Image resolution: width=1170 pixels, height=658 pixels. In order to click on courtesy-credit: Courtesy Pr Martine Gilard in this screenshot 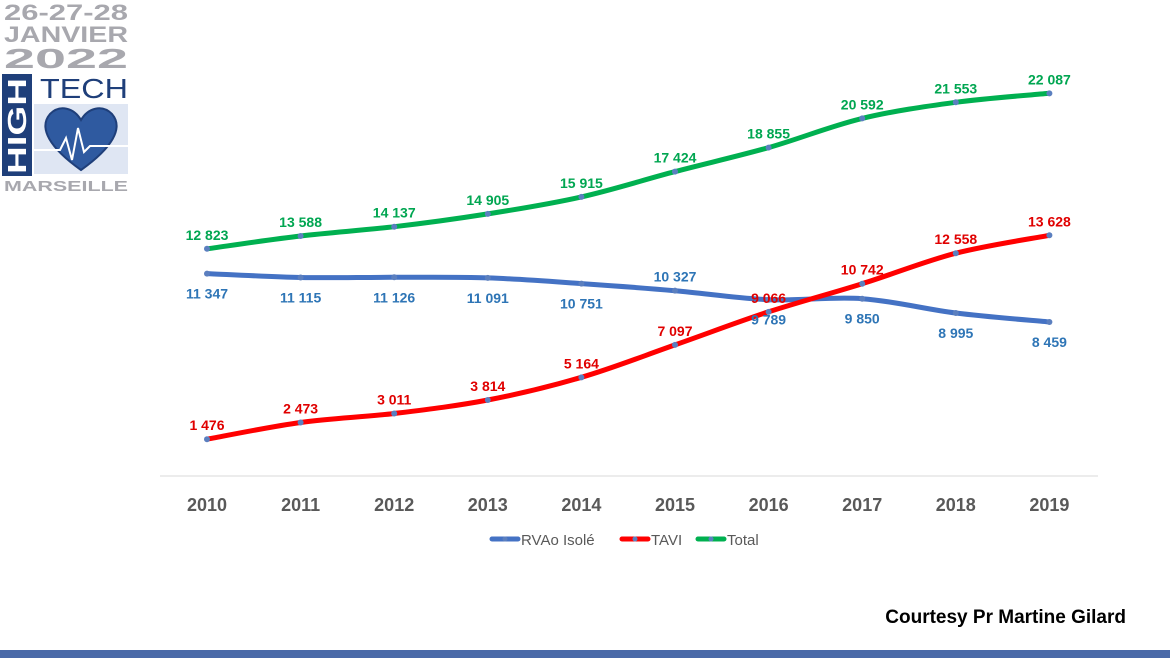, I will do `click(1005, 617)`.